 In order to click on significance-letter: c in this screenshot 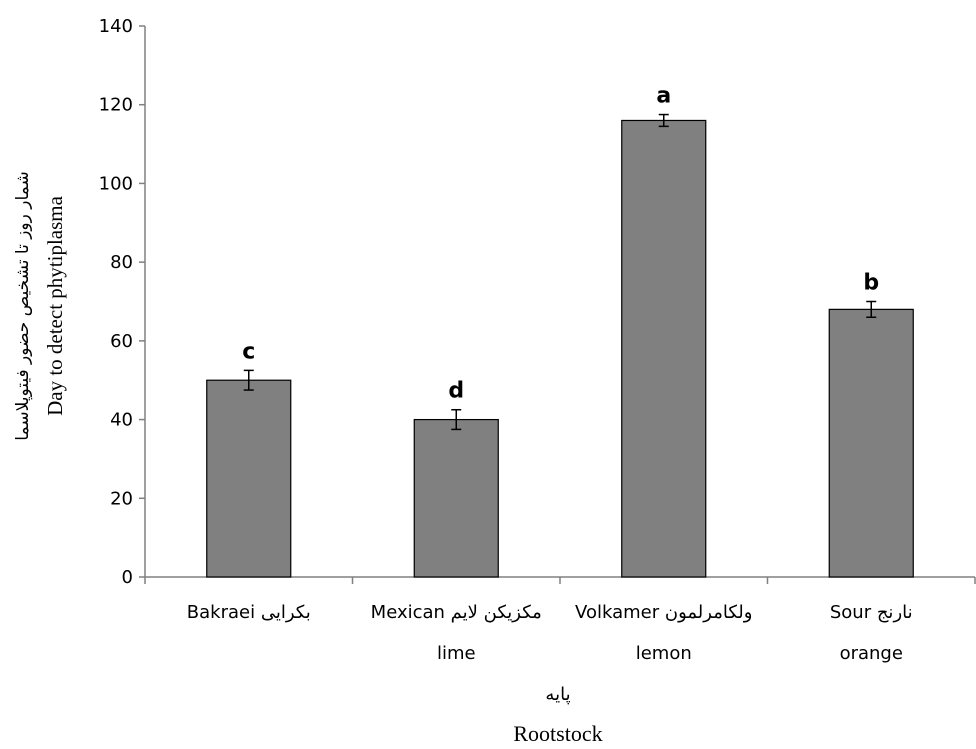, I will do `click(248, 351)`.